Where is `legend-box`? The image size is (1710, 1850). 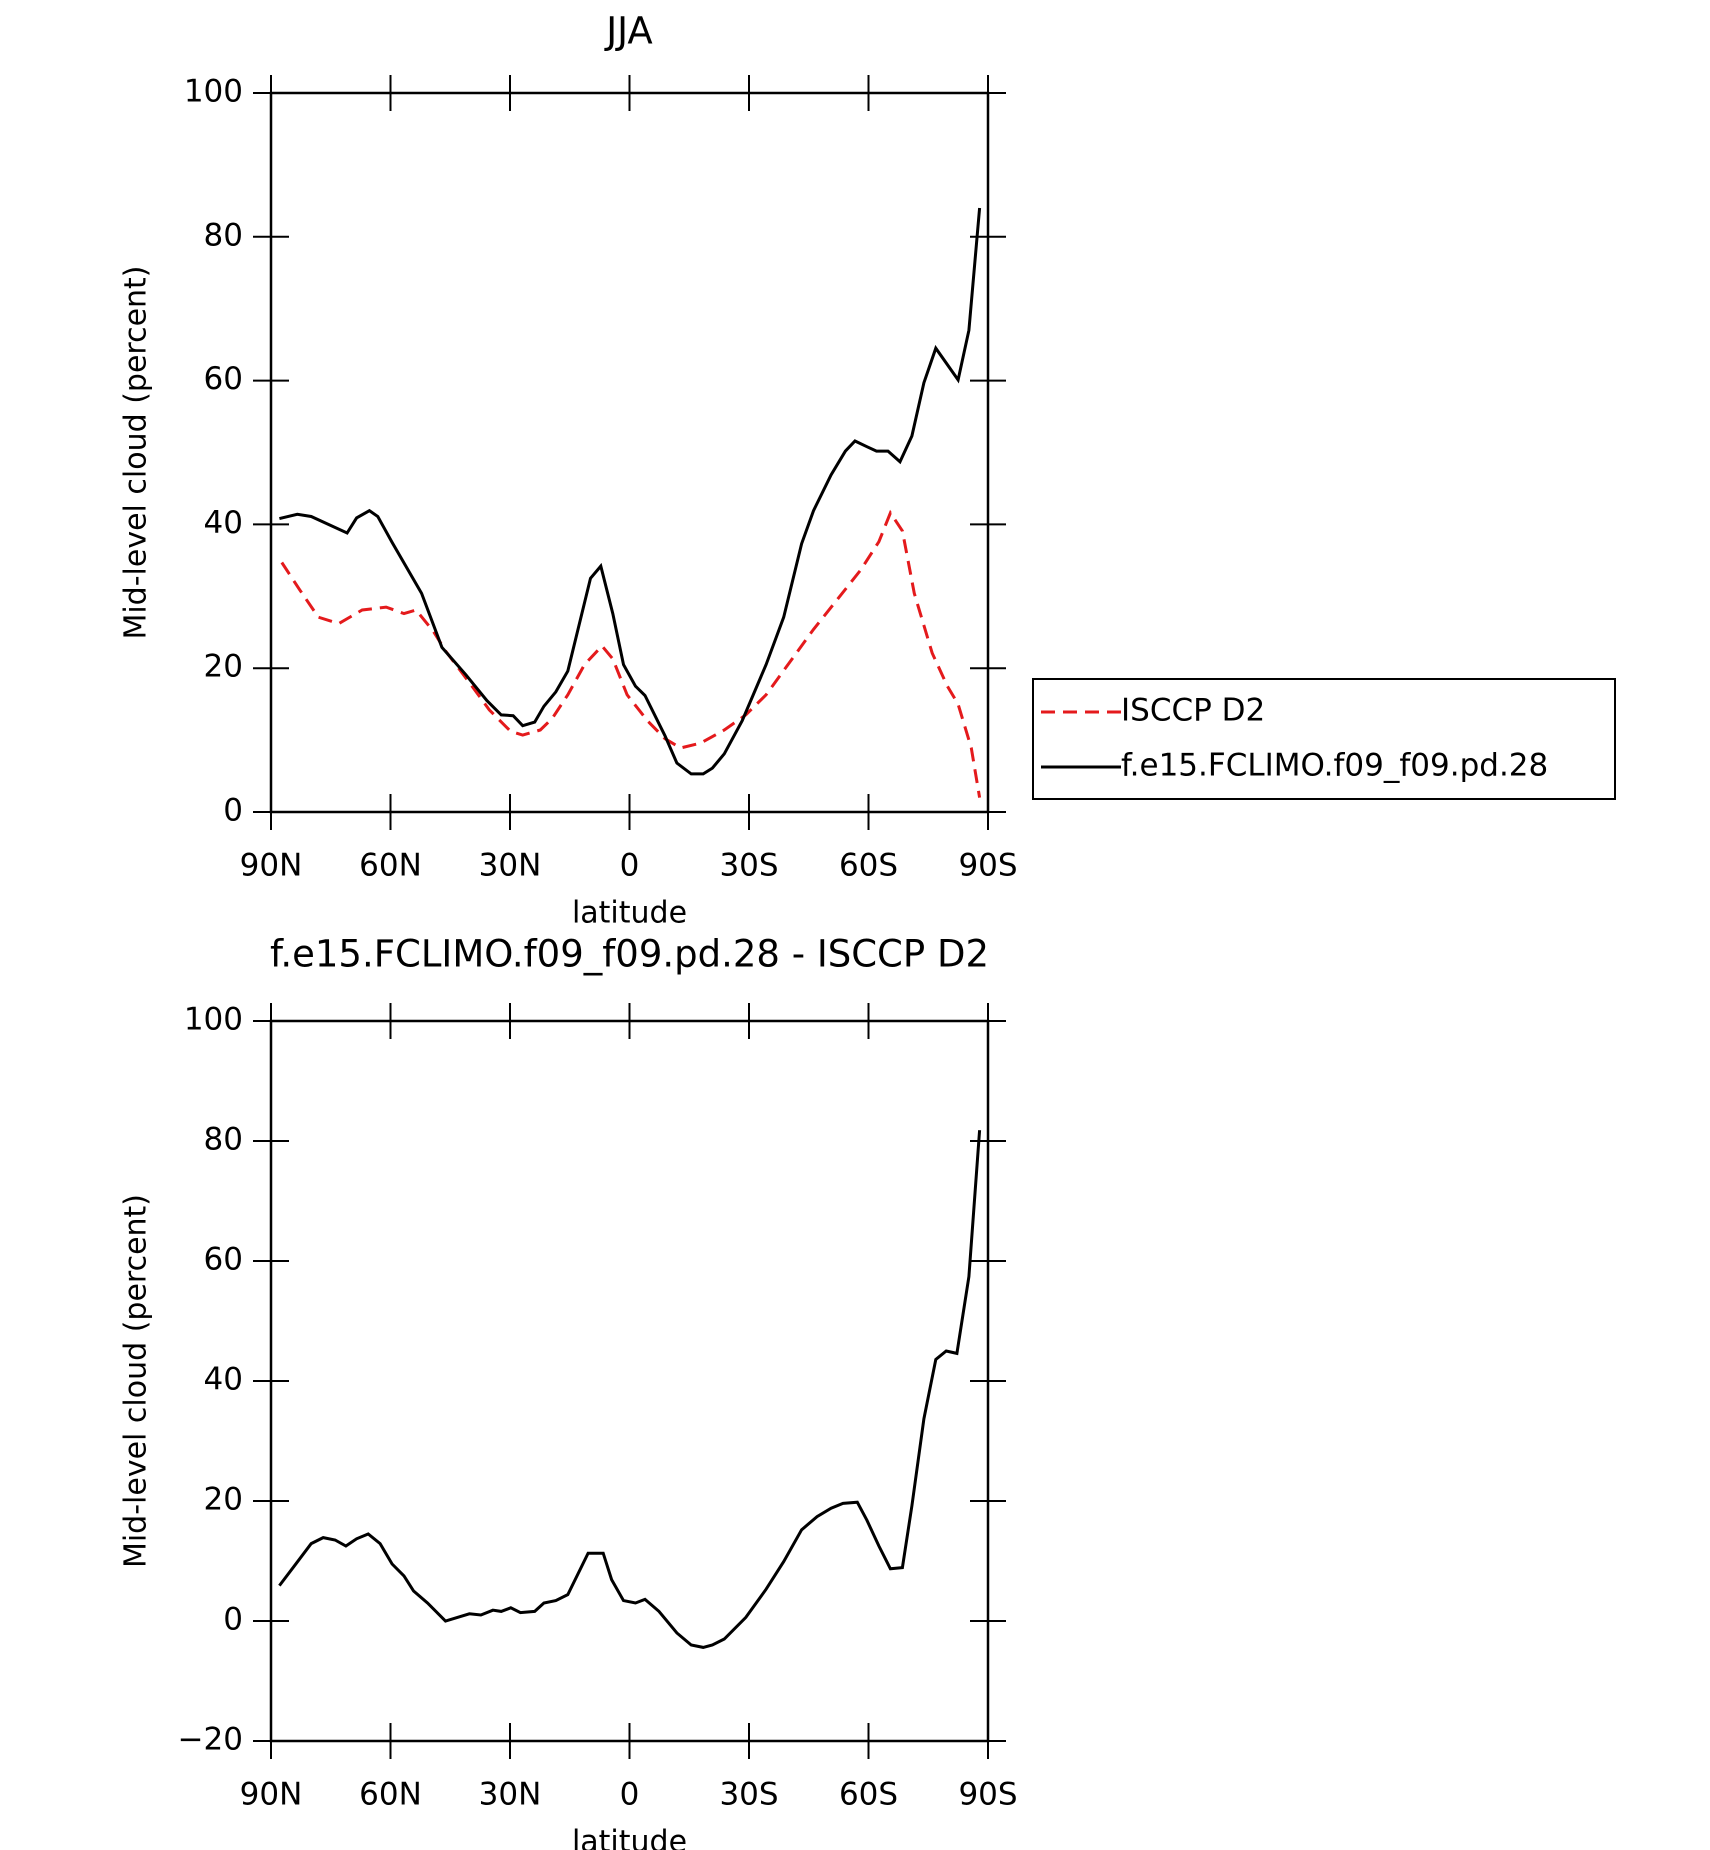
legend-box is located at coordinates (1324, 739).